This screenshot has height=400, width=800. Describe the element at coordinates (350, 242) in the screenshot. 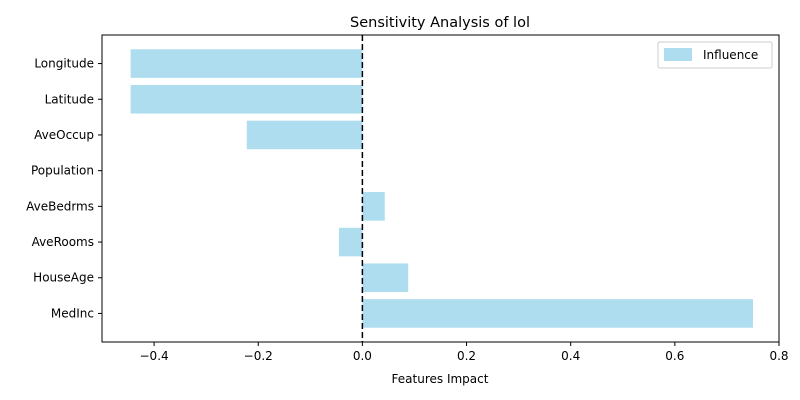

I see `bar-averooms` at that location.